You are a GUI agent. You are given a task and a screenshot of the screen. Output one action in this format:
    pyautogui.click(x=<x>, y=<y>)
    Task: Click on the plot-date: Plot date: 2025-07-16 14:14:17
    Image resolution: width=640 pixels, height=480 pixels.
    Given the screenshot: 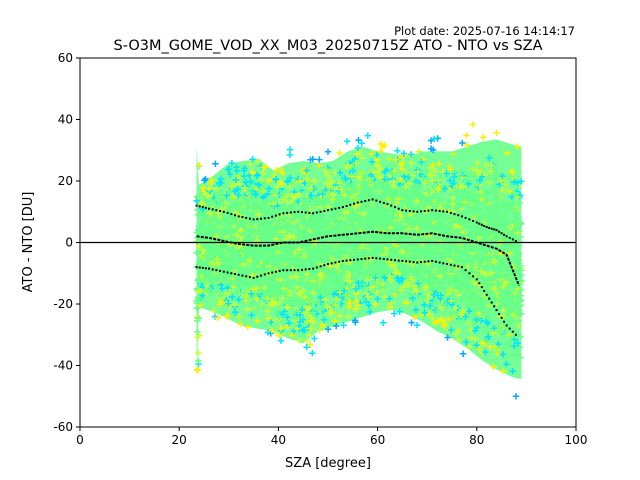 What is the action you would take?
    pyautogui.click(x=484, y=31)
    